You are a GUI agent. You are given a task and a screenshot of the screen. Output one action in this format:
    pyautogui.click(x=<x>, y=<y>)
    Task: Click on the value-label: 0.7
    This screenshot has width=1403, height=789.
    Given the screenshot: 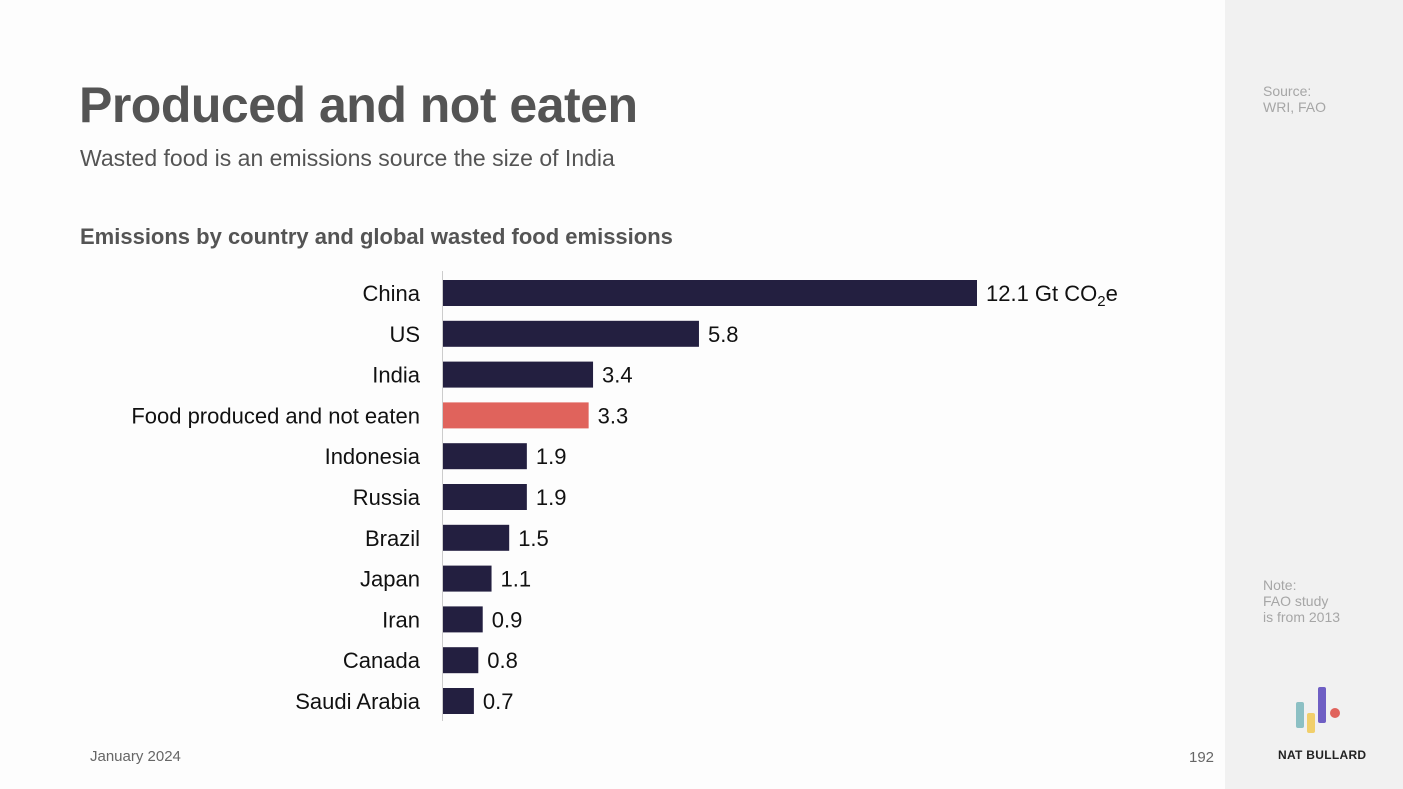 What is the action you would take?
    pyautogui.click(x=498, y=701)
    